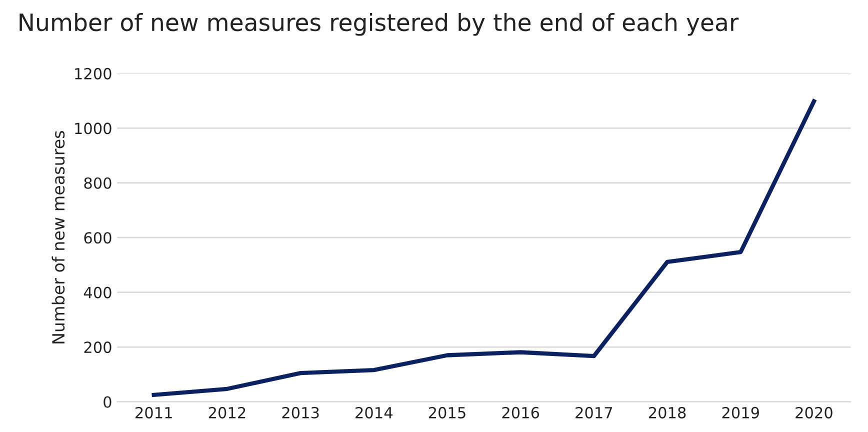 The width and height of the screenshot is (868, 432). What do you see at coordinates (93, 128) in the screenshot?
I see `y-tick-label: 1000` at bounding box center [93, 128].